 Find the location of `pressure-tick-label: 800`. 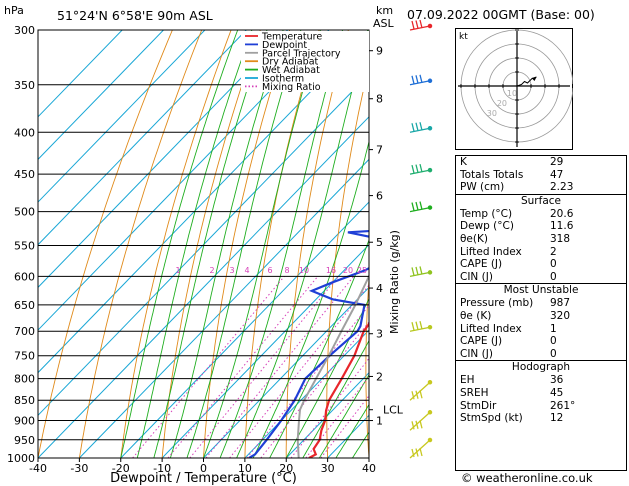

pressure-tick-label: 800 is located at coordinates (24, 379).